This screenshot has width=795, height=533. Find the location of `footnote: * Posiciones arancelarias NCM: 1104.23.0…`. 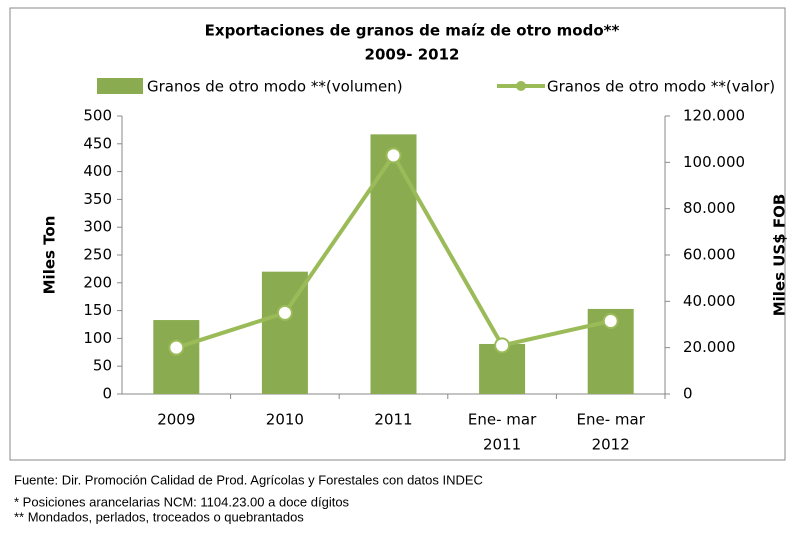

footnote: * Posiciones arancelarias NCM: 1104.23.0… is located at coordinates (182, 501).